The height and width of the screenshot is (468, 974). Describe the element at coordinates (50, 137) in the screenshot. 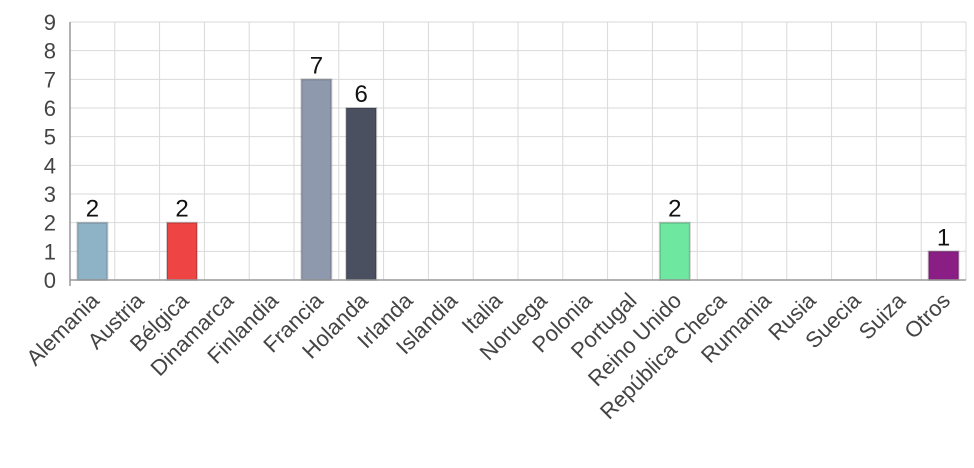

I see `y-tick-label: 5` at that location.